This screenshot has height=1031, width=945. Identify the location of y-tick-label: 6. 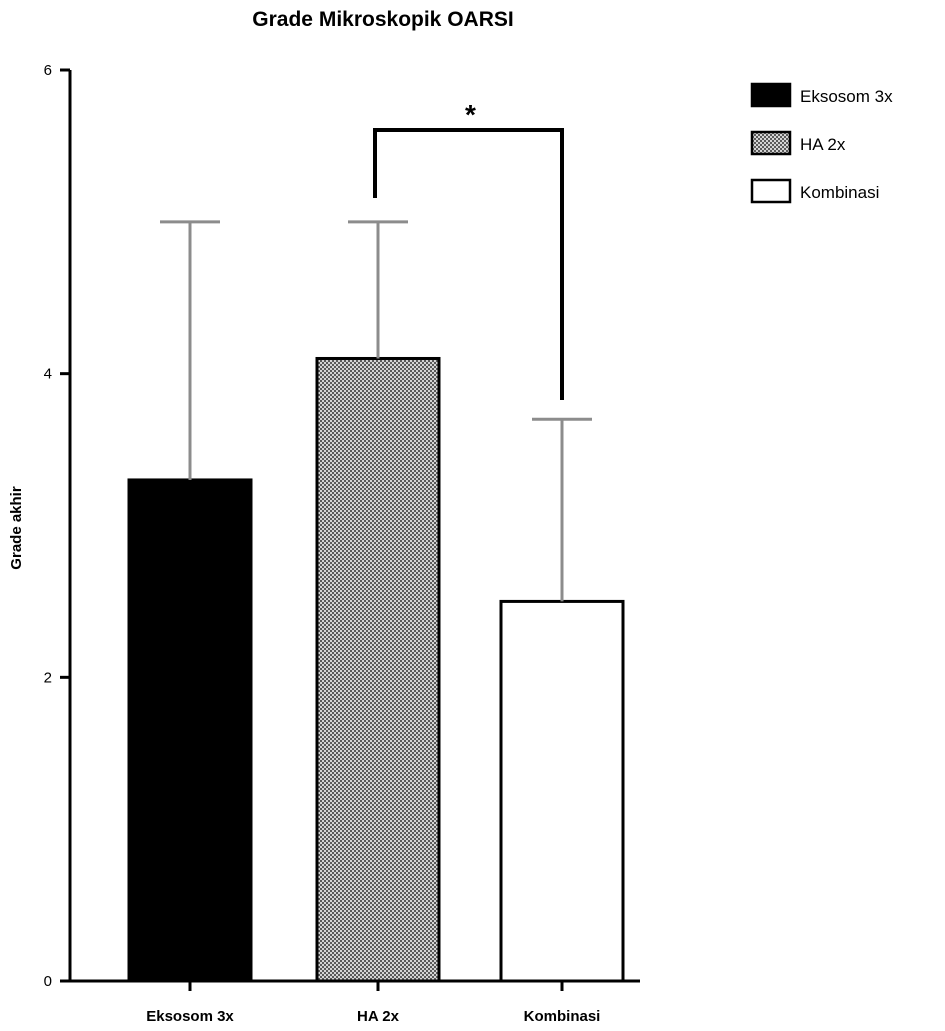
(48, 70).